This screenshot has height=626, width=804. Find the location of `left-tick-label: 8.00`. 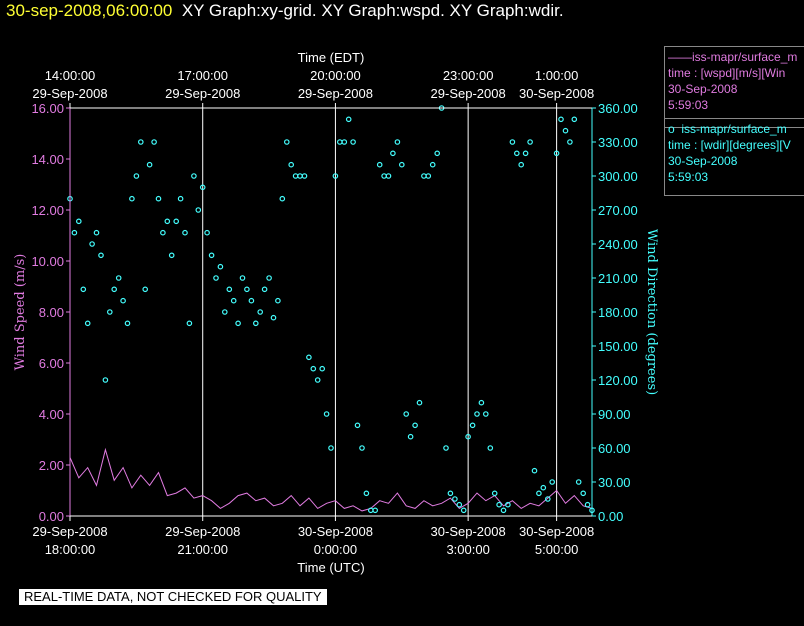

left-tick-label: 8.00 is located at coordinates (51, 312).